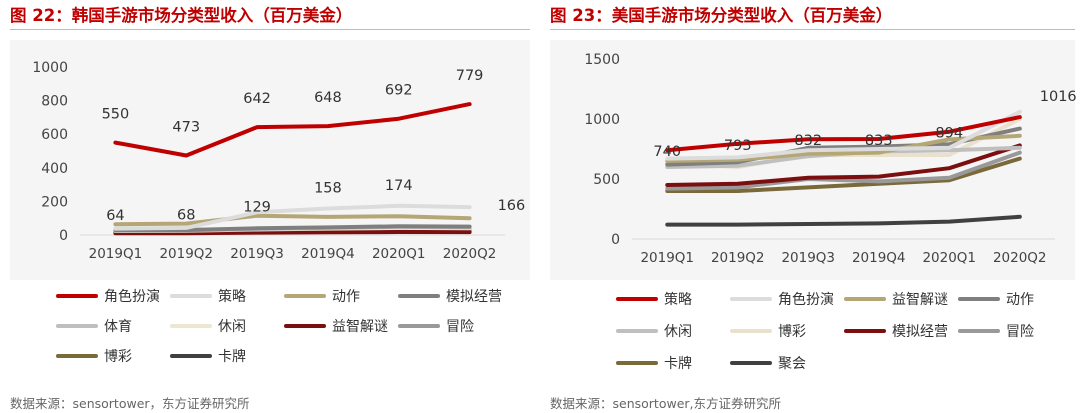 The image size is (1080, 413). What do you see at coordinates (257, 208) in the screenshot?
I see `data-label: 129` at bounding box center [257, 208].